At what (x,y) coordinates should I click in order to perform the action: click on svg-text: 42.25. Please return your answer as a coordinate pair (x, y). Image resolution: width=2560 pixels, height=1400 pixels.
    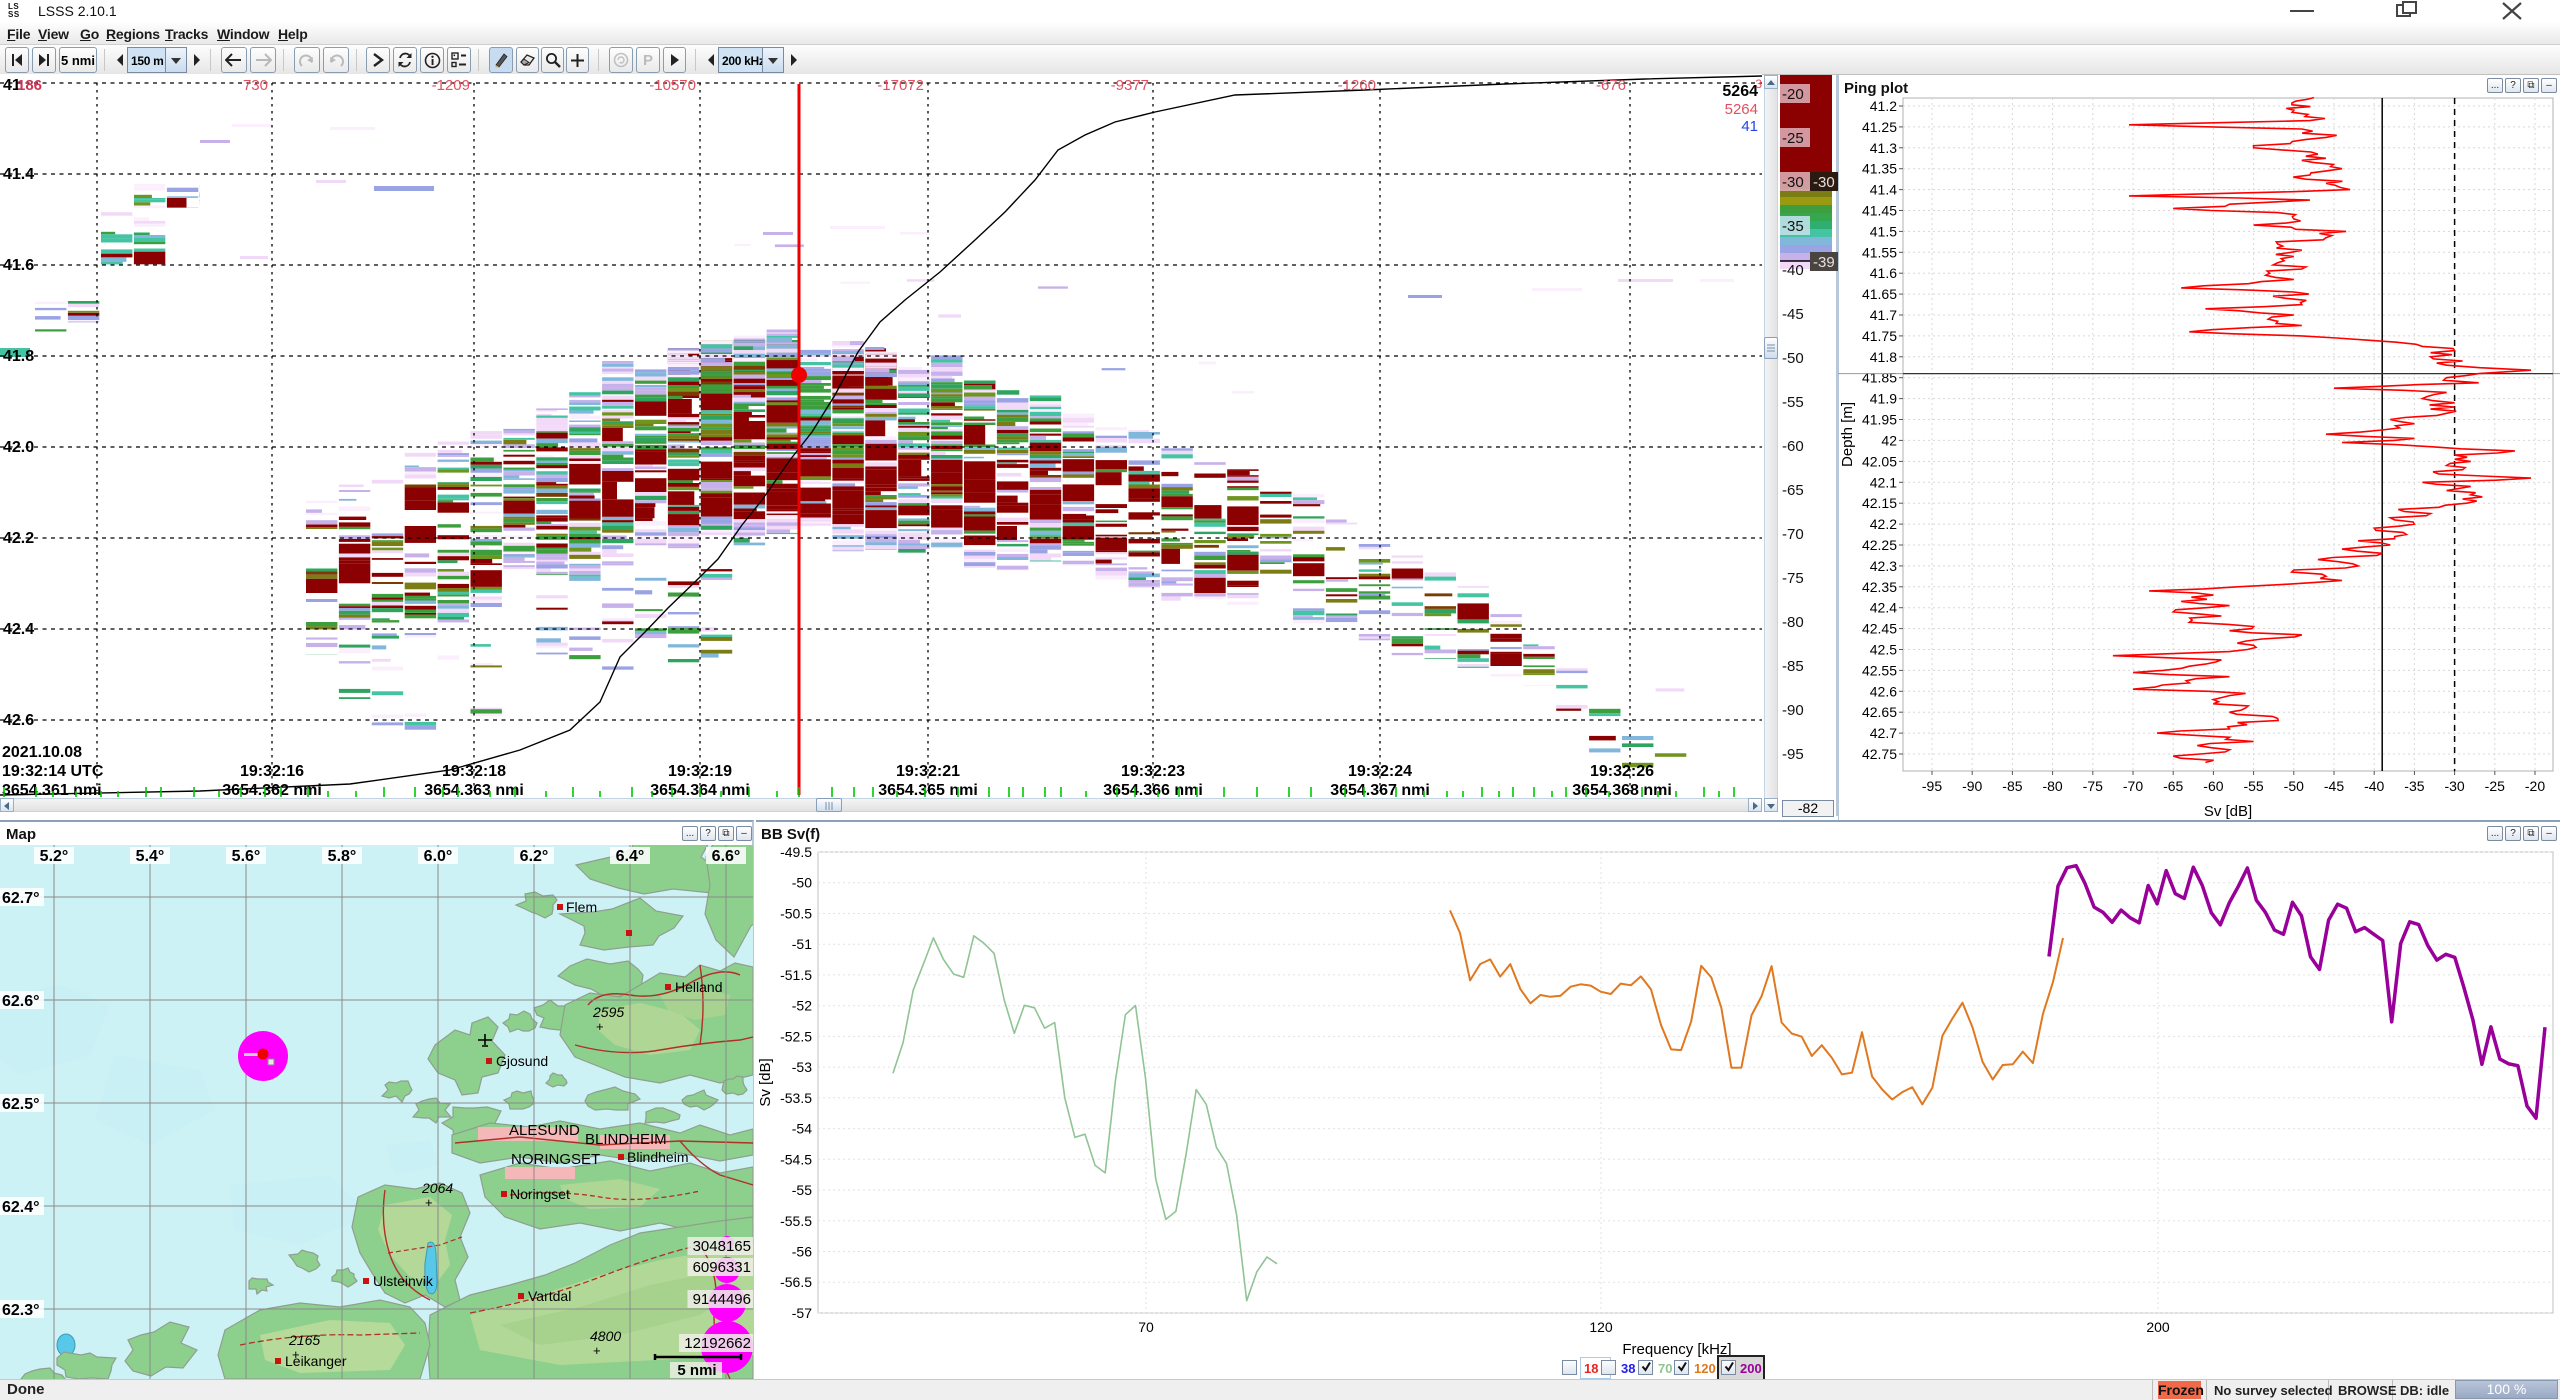
    Looking at the image, I should click on (1879, 545).